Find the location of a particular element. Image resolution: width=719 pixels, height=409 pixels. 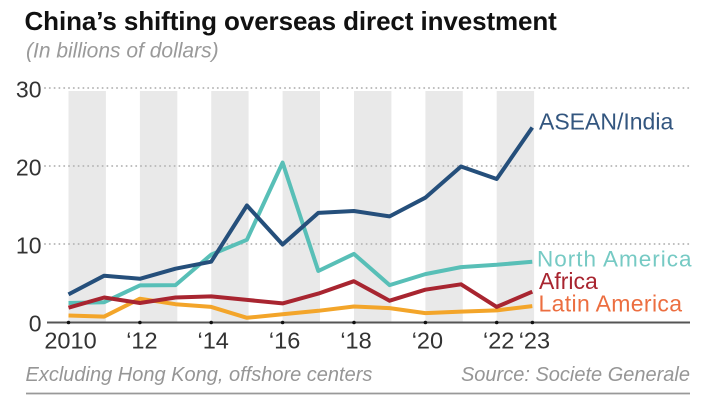

svg-text: ‘16 is located at coordinates (284, 341).